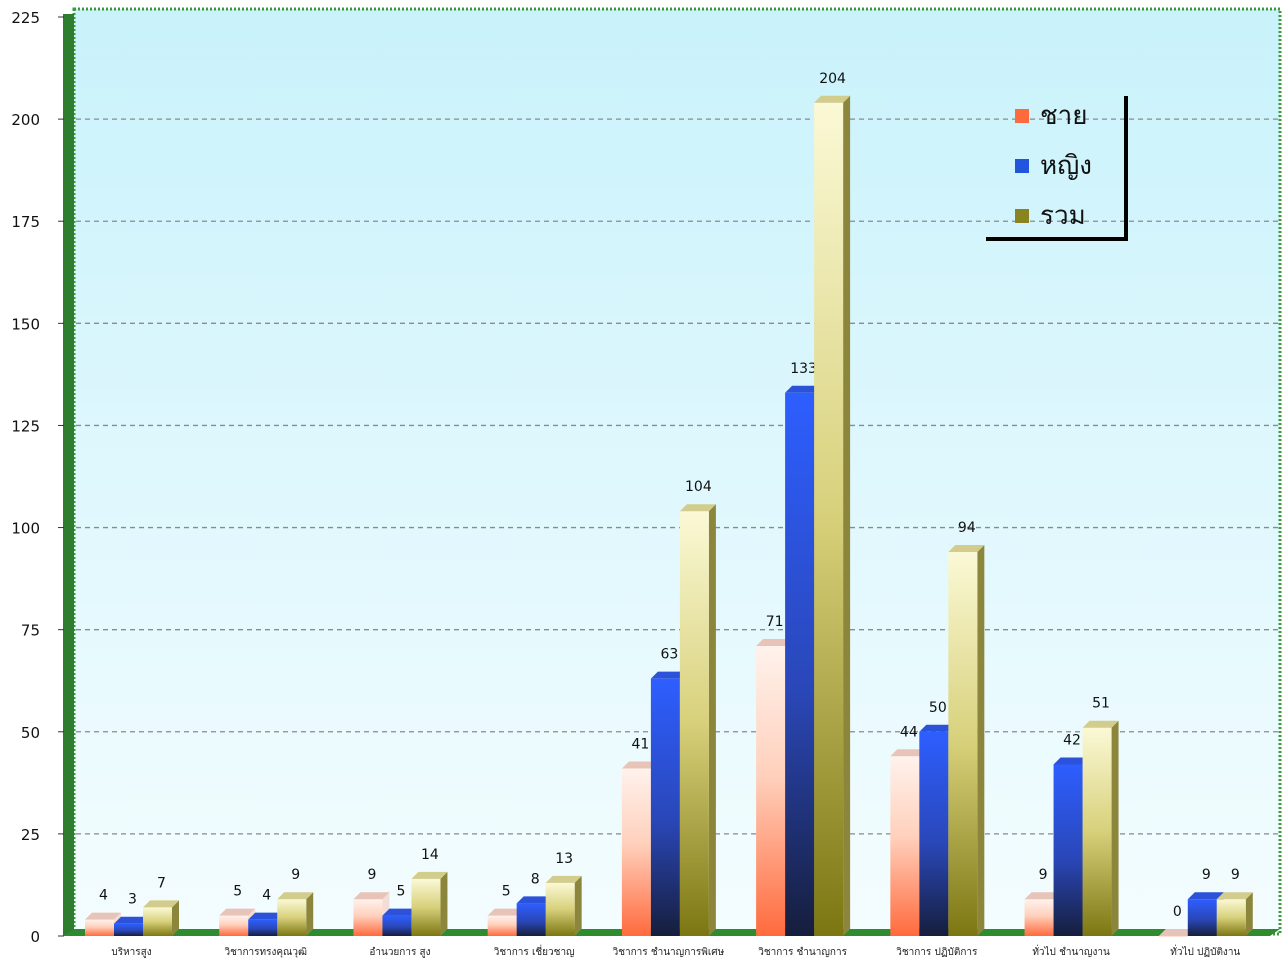  What do you see at coordinates (1057, 168) in the screenshot?
I see `legend-shadow` at bounding box center [1057, 168].